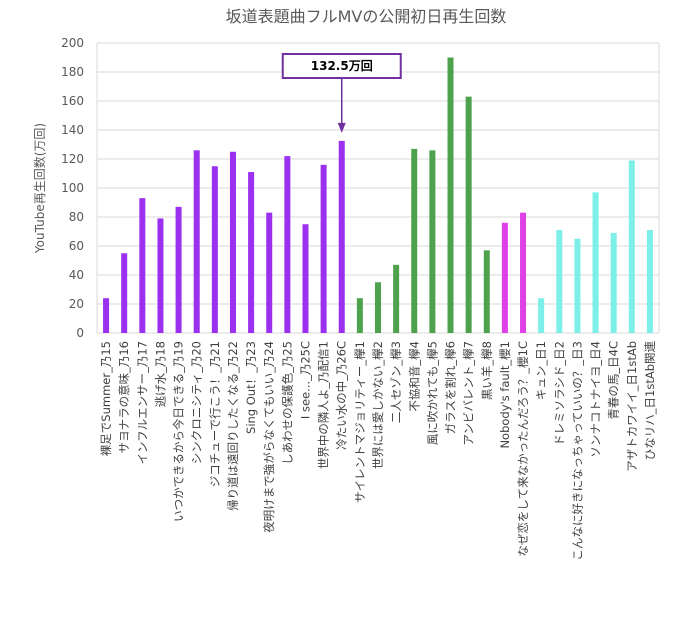 This screenshot has width=692, height=618. Describe the element at coordinates (378, 405) in the screenshot. I see `category-label: 世界には愛しかない_欅2` at that location.